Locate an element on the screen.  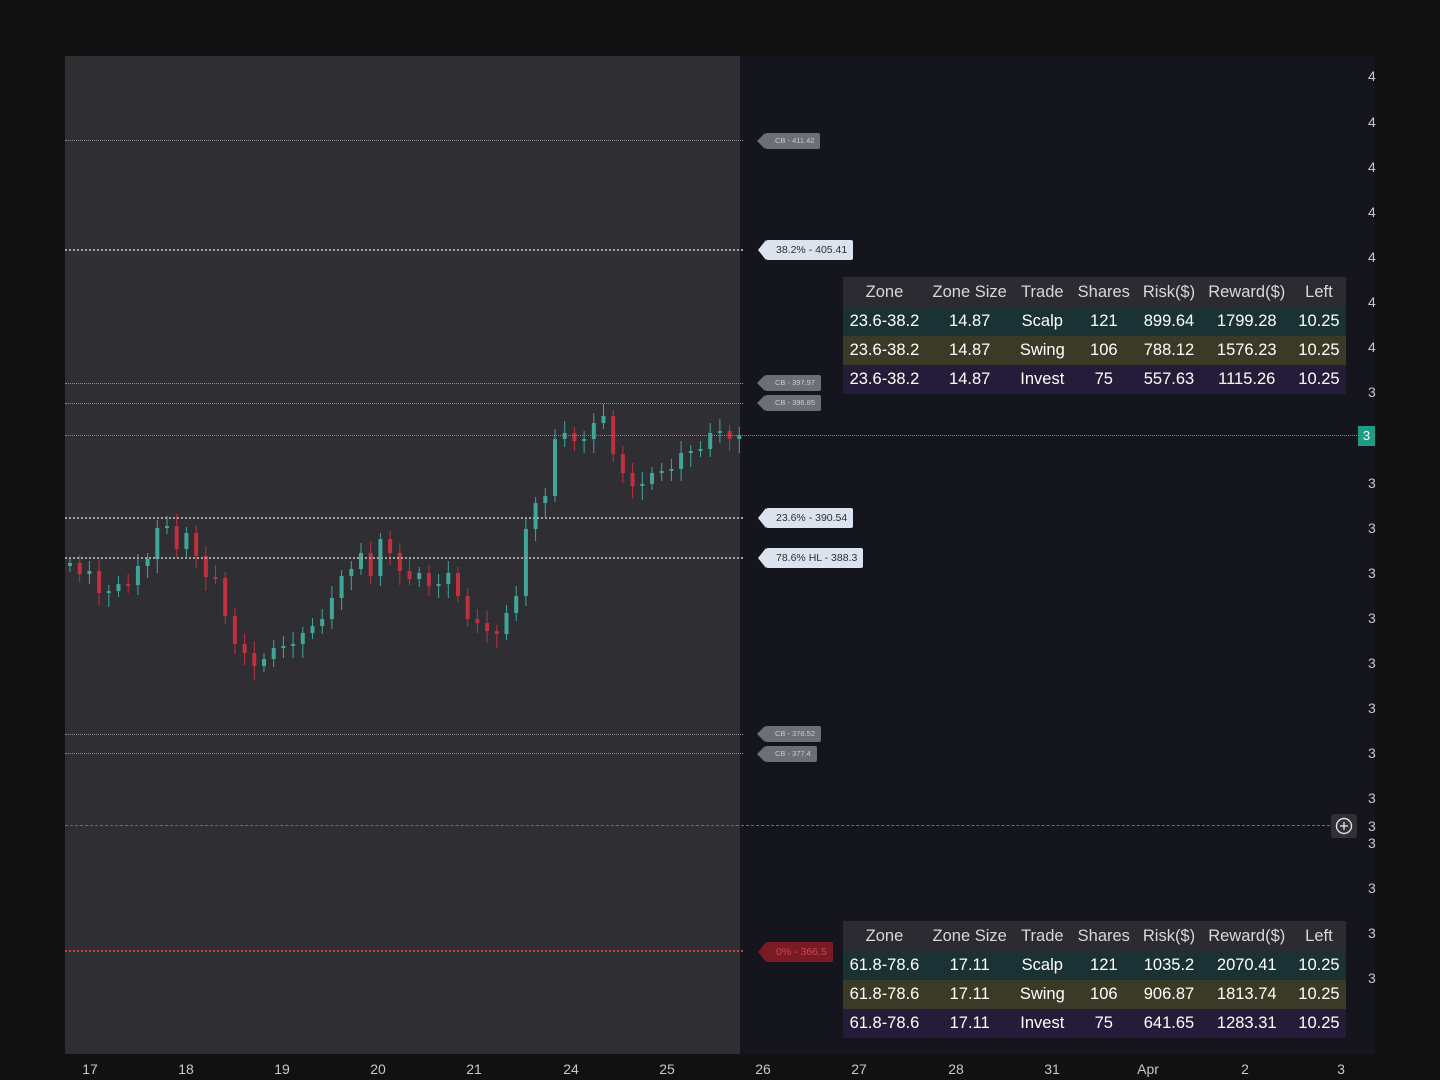
fib-236-tag: 23.6% - 390.54 is located at coordinates (805, 518).